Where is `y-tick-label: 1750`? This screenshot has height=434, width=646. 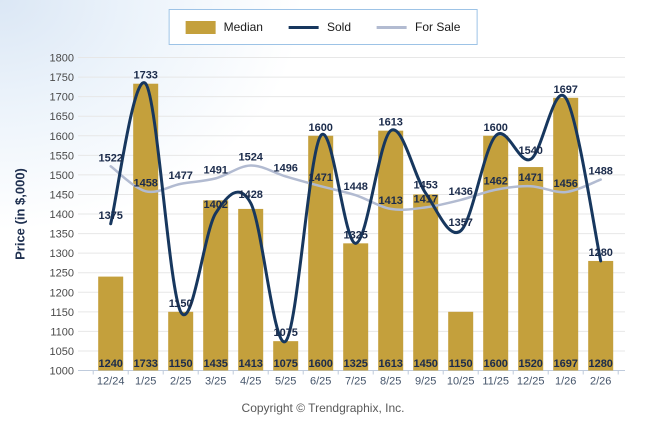
y-tick-label: 1750 is located at coordinates (62, 78).